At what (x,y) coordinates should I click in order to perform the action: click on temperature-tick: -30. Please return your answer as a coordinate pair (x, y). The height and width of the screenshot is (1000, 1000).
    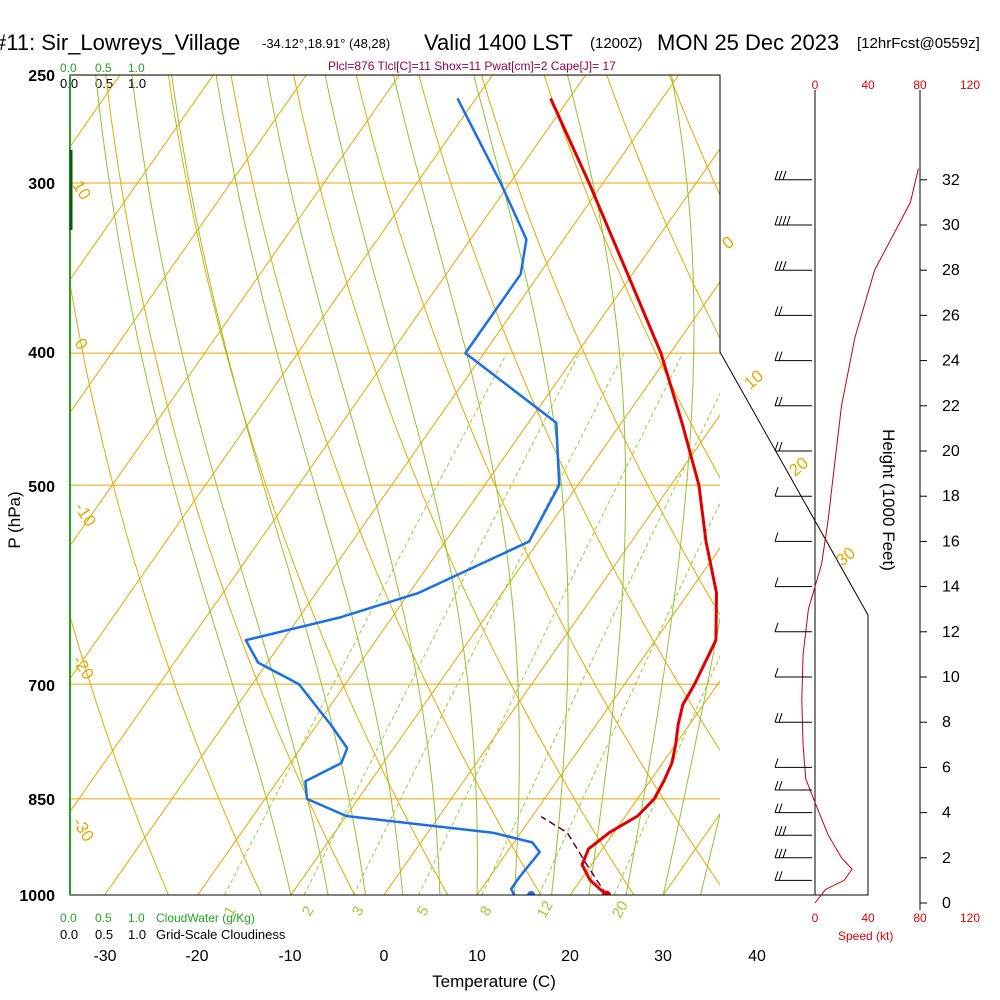
    Looking at the image, I should click on (104, 956).